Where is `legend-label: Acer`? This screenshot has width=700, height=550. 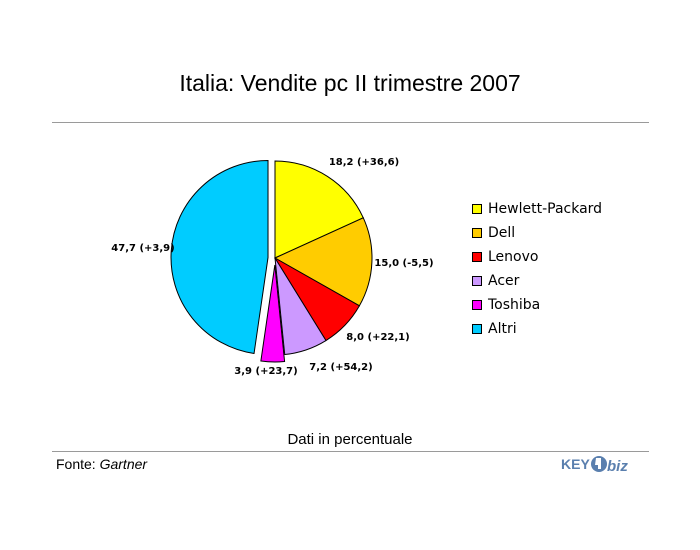
legend-label: Acer is located at coordinates (504, 281).